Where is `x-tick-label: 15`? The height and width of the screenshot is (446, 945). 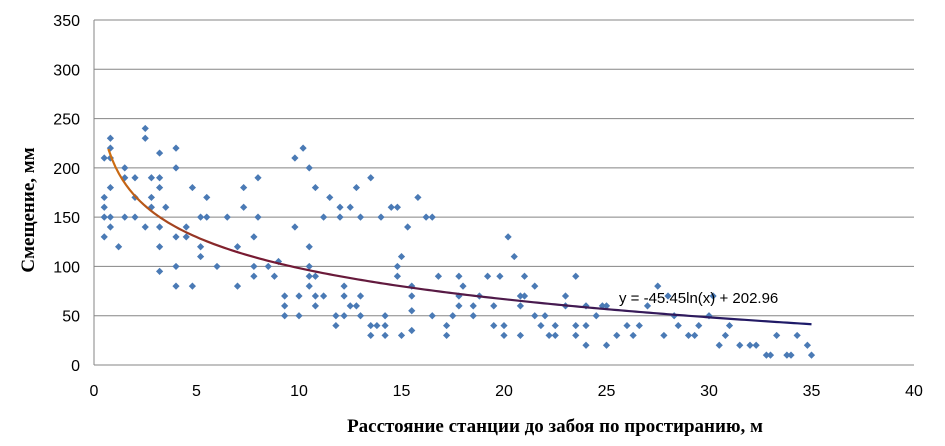 x-tick-label: 15 is located at coordinates (402, 391).